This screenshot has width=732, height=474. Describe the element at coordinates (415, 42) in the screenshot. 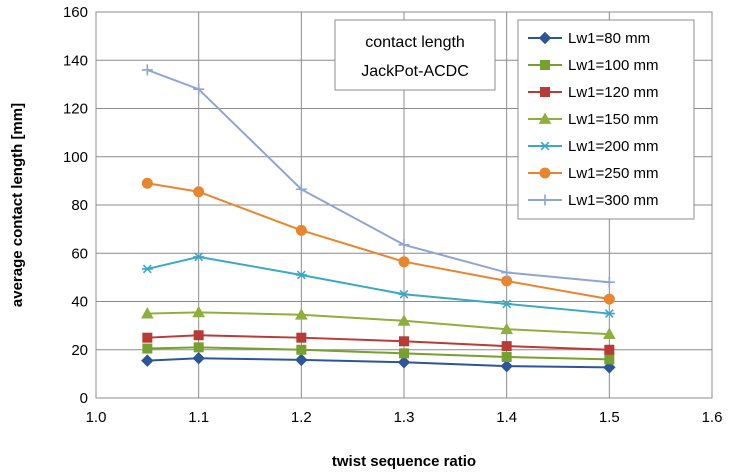

I see `annotation-line-1: contact length` at that location.